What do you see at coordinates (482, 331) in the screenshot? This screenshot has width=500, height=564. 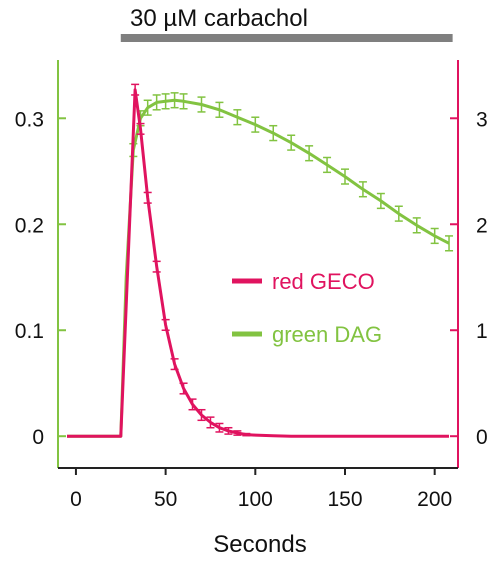 I see `right-y-tick-label: 1` at bounding box center [482, 331].